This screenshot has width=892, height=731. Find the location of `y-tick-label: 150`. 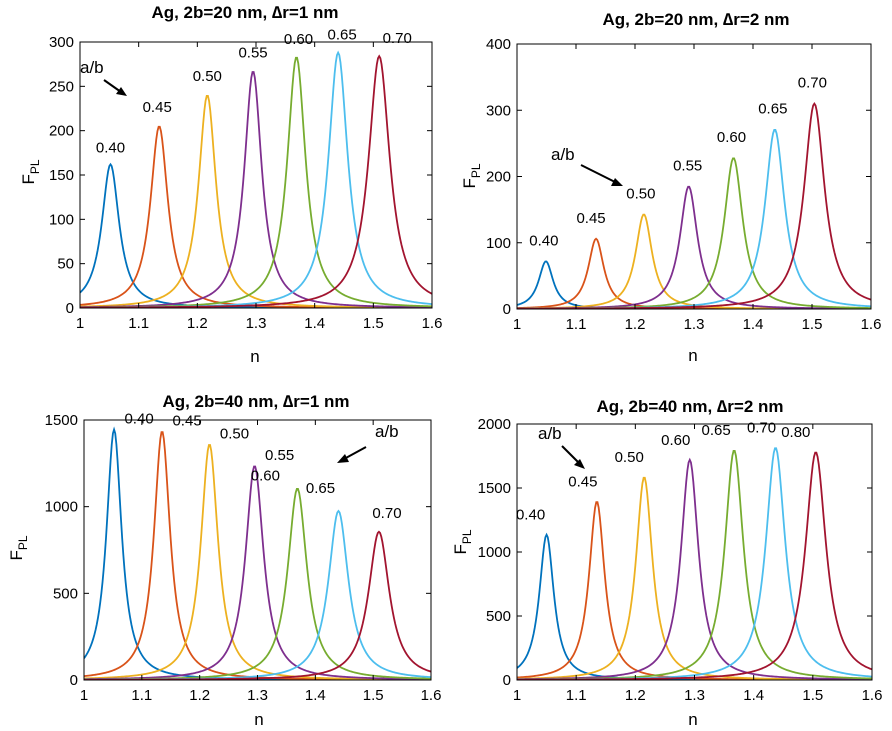

y-tick-label: 150 is located at coordinates (61, 175).